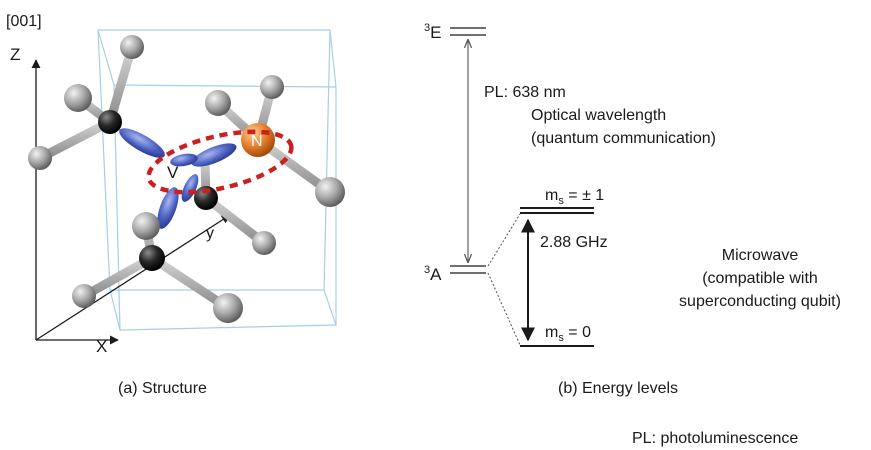 This screenshot has height=450, width=871. I want to click on excited-state-3E: 3E, so click(455, 32).